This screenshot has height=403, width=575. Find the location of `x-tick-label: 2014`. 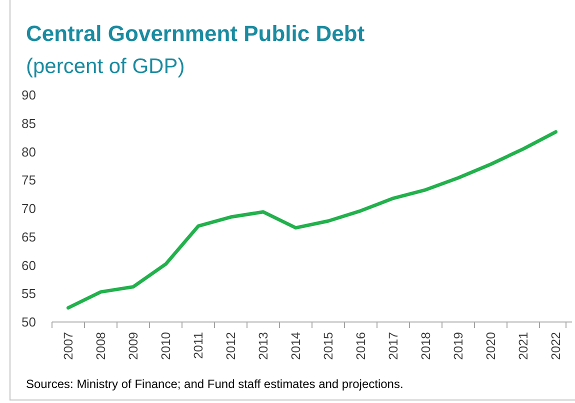

x-tick-label: 2014 is located at coordinates (295, 346).